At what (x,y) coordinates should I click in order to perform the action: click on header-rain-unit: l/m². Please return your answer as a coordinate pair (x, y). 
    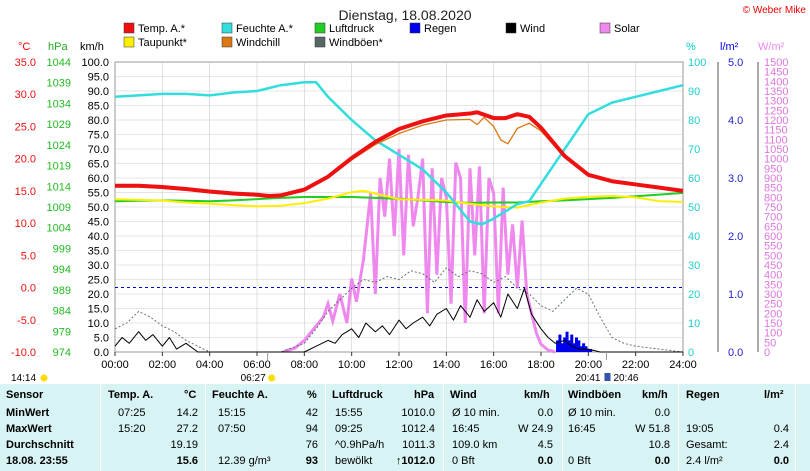
    Looking at the image, I should click on (774, 395).